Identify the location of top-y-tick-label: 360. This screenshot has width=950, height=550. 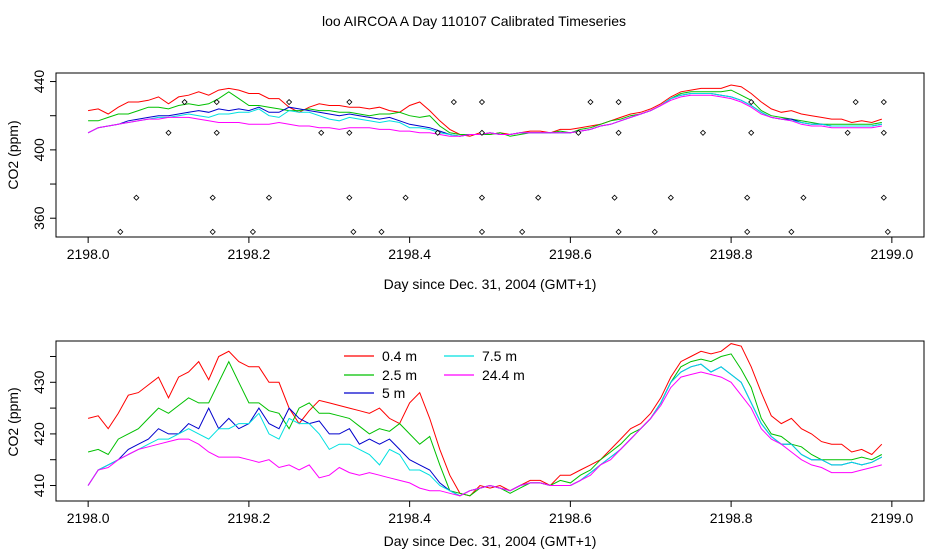
(39, 218).